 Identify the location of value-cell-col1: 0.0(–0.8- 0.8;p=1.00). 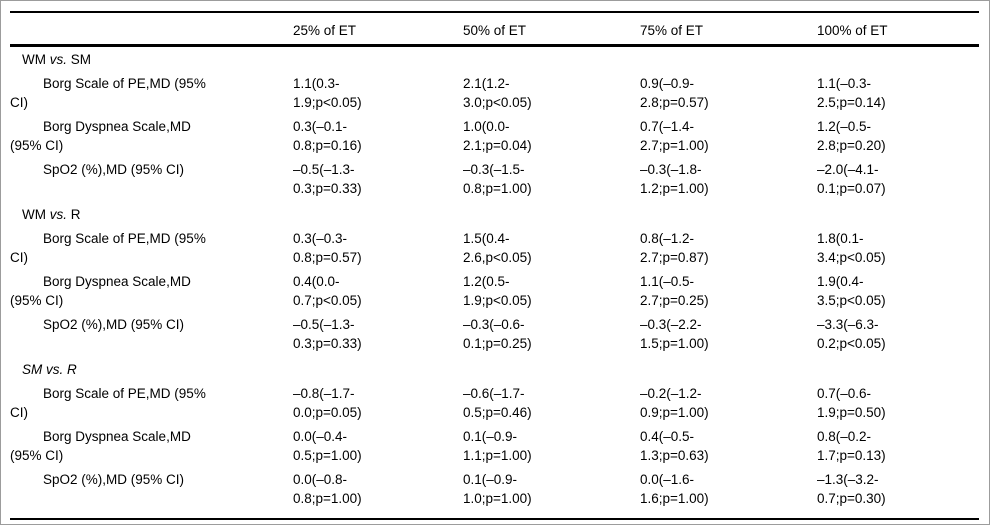
(327, 489).